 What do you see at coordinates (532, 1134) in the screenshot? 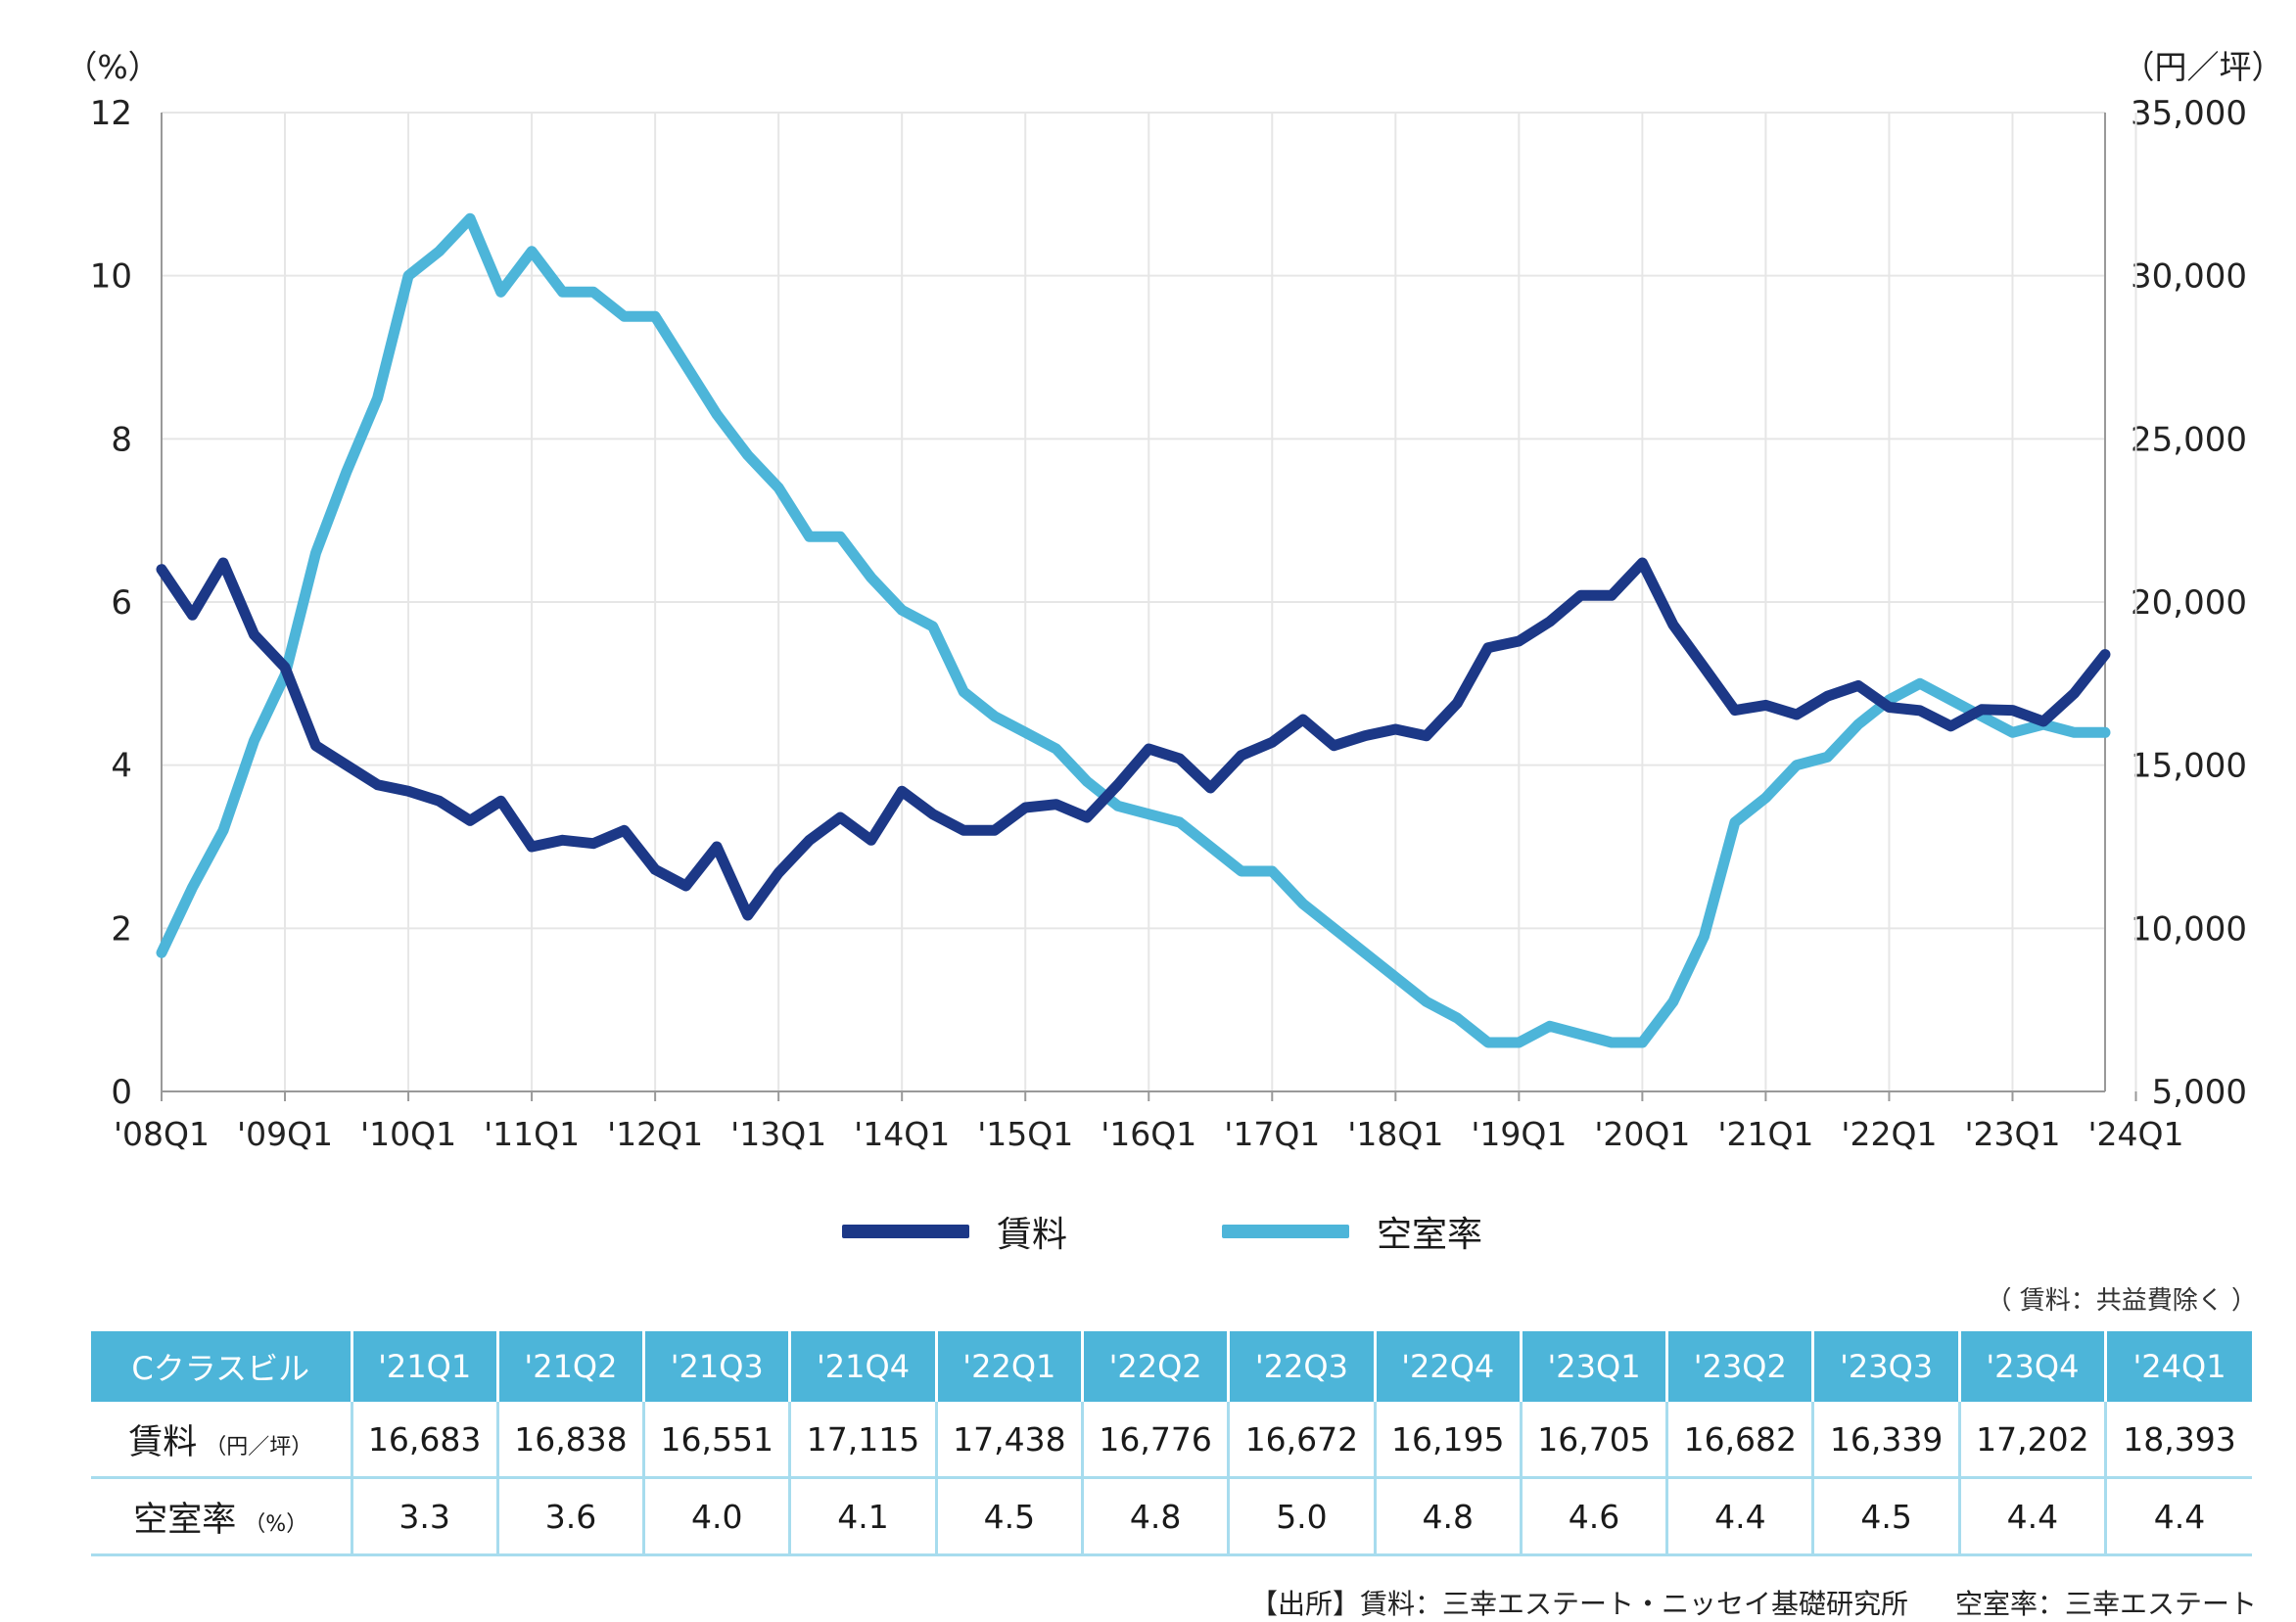
I see `x-tick-label: '11Q1` at bounding box center [532, 1134].